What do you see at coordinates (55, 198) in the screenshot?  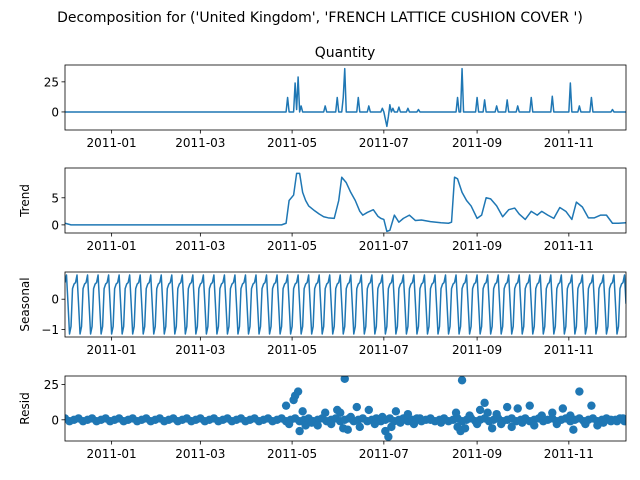 I see `y-tick-label: 5` at bounding box center [55, 198].